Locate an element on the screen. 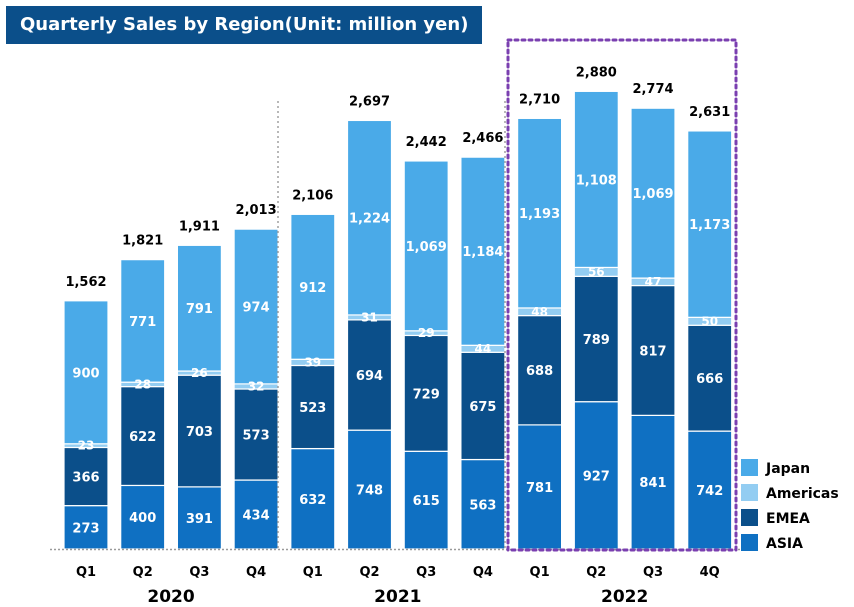  segment-value-label: 974 is located at coordinates (256, 308).